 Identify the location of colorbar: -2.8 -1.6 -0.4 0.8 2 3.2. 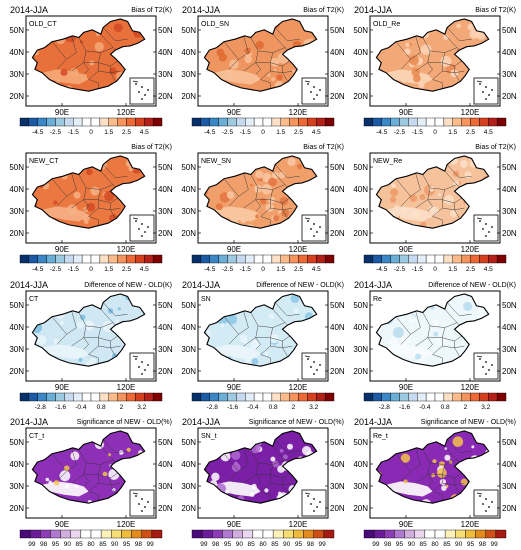
(435, 401).